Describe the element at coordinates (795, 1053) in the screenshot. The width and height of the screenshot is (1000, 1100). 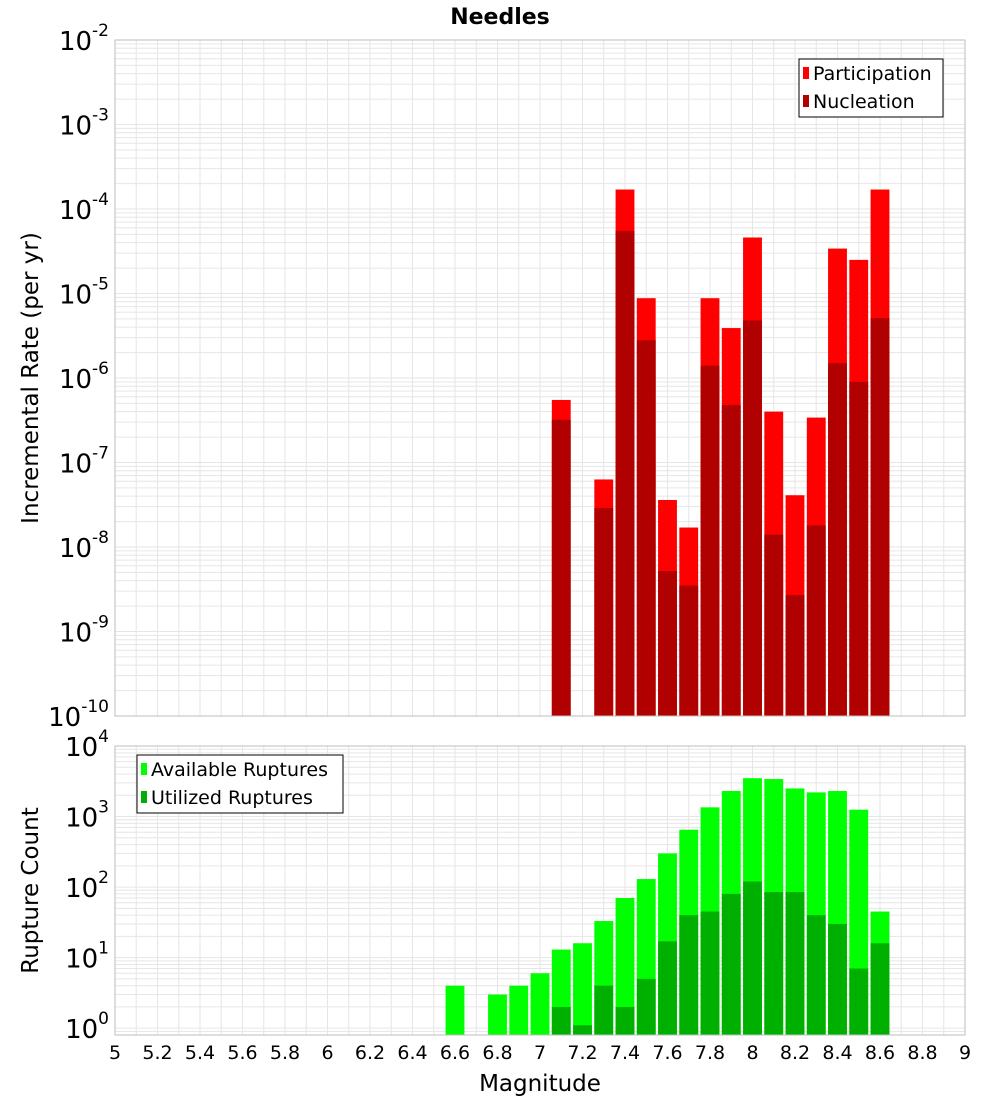
I see `x-tick-label: 8.2` at that location.